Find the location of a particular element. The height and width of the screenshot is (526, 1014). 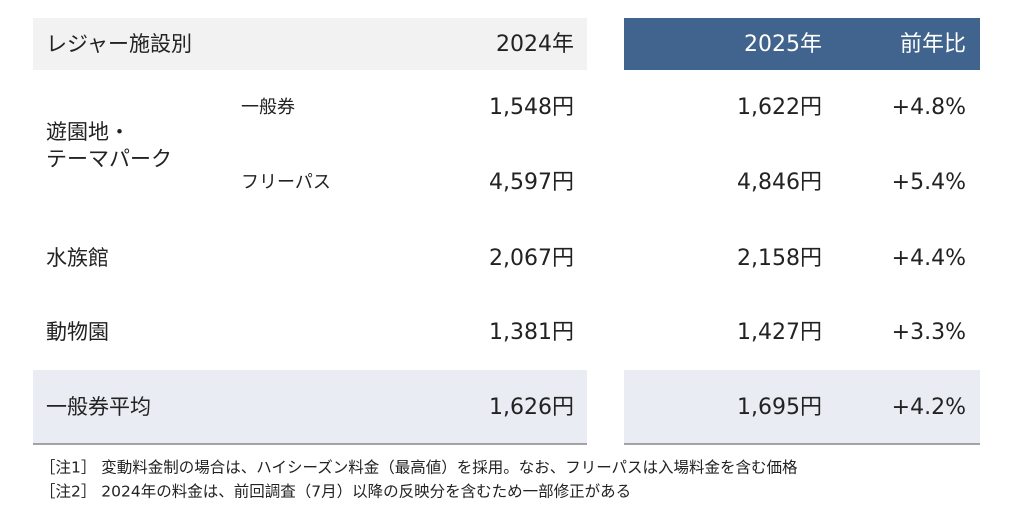

value-2024: 1,626円 is located at coordinates (531, 407).